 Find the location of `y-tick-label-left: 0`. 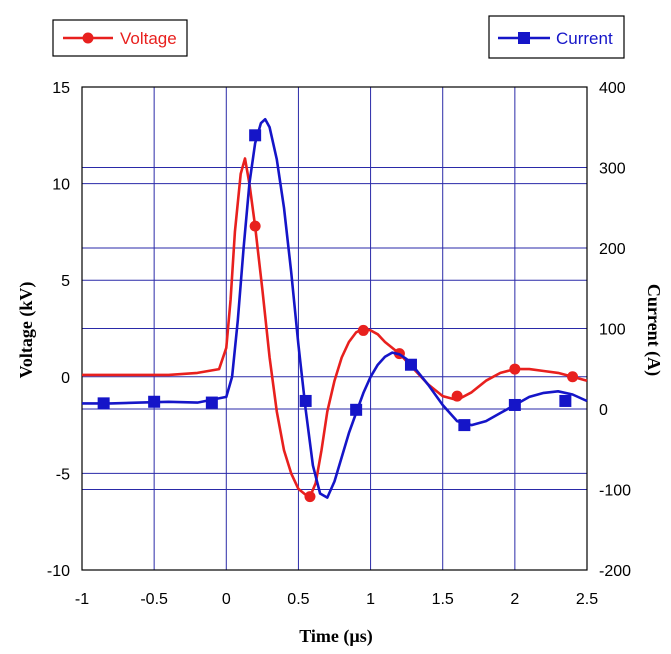

y-tick-label-left: 0 is located at coordinates (65, 378).